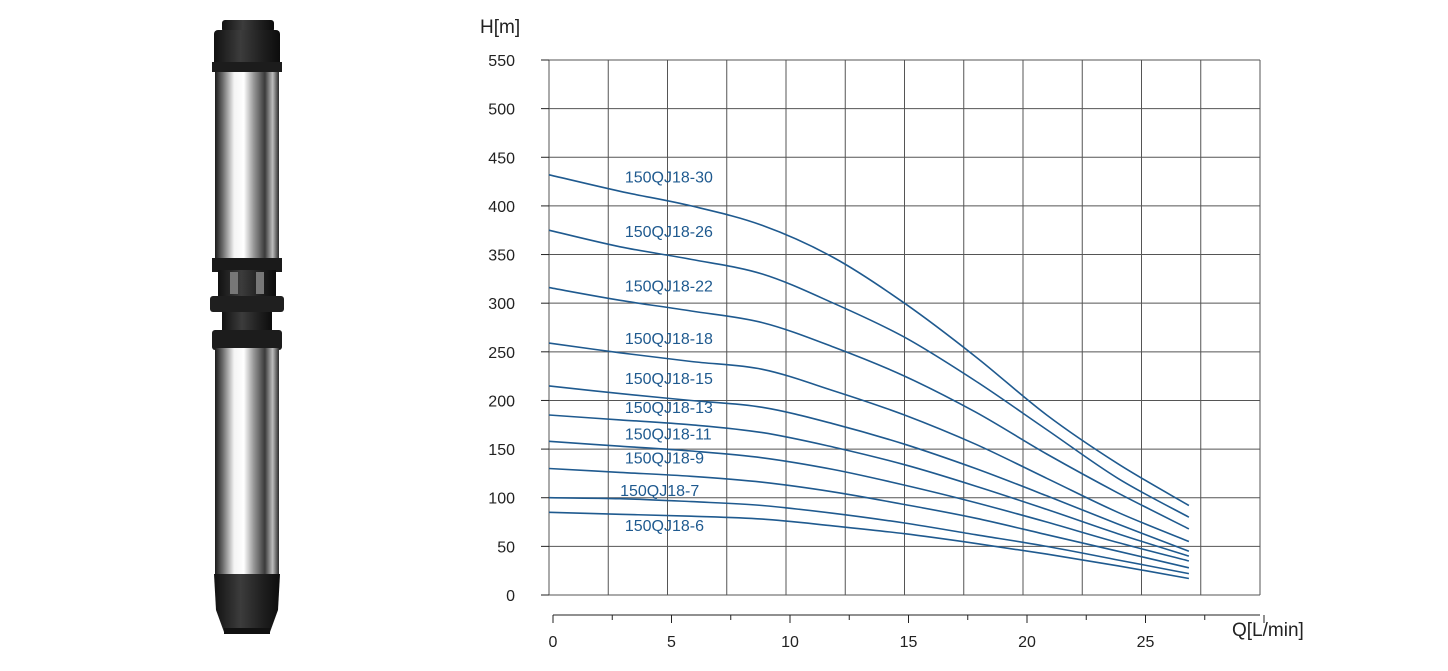 The width and height of the screenshot is (1448, 671). What do you see at coordinates (909, 642) in the screenshot?
I see `x-tick-label: 15` at bounding box center [909, 642].